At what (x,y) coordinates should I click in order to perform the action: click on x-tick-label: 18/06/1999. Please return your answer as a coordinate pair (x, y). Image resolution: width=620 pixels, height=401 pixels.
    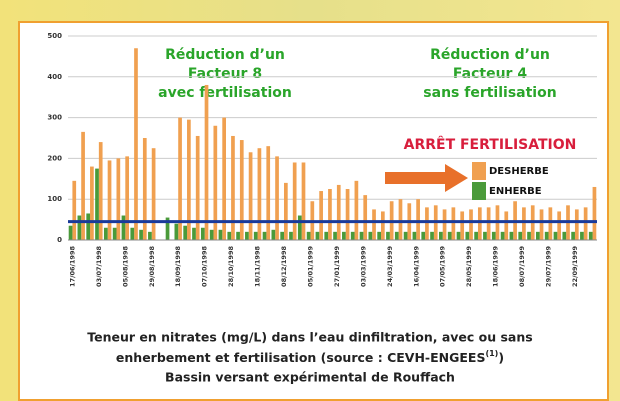
    Looking at the image, I should click on (496, 266).